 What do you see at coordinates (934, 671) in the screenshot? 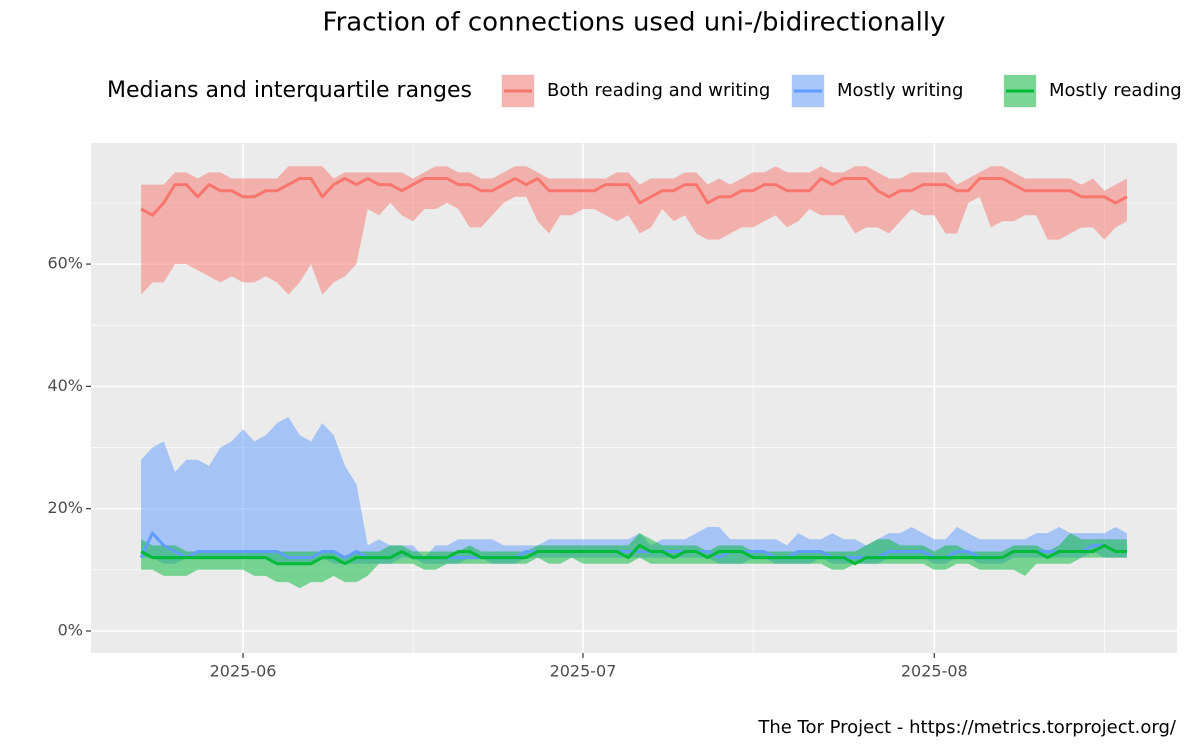
I see `x-tick-label: 2025-08` at bounding box center [934, 671].